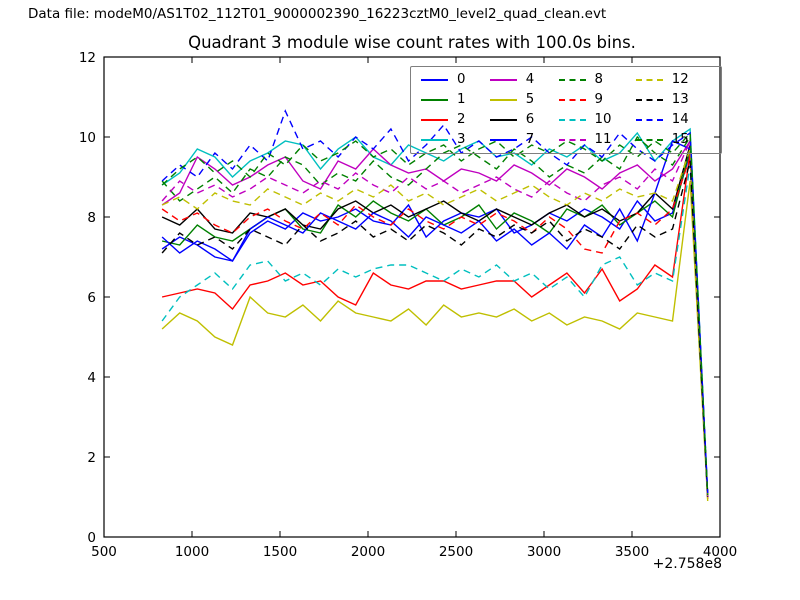 This screenshot has height=600, width=800. Describe the element at coordinates (461, 80) in the screenshot. I see `legend-label: 0` at that location.